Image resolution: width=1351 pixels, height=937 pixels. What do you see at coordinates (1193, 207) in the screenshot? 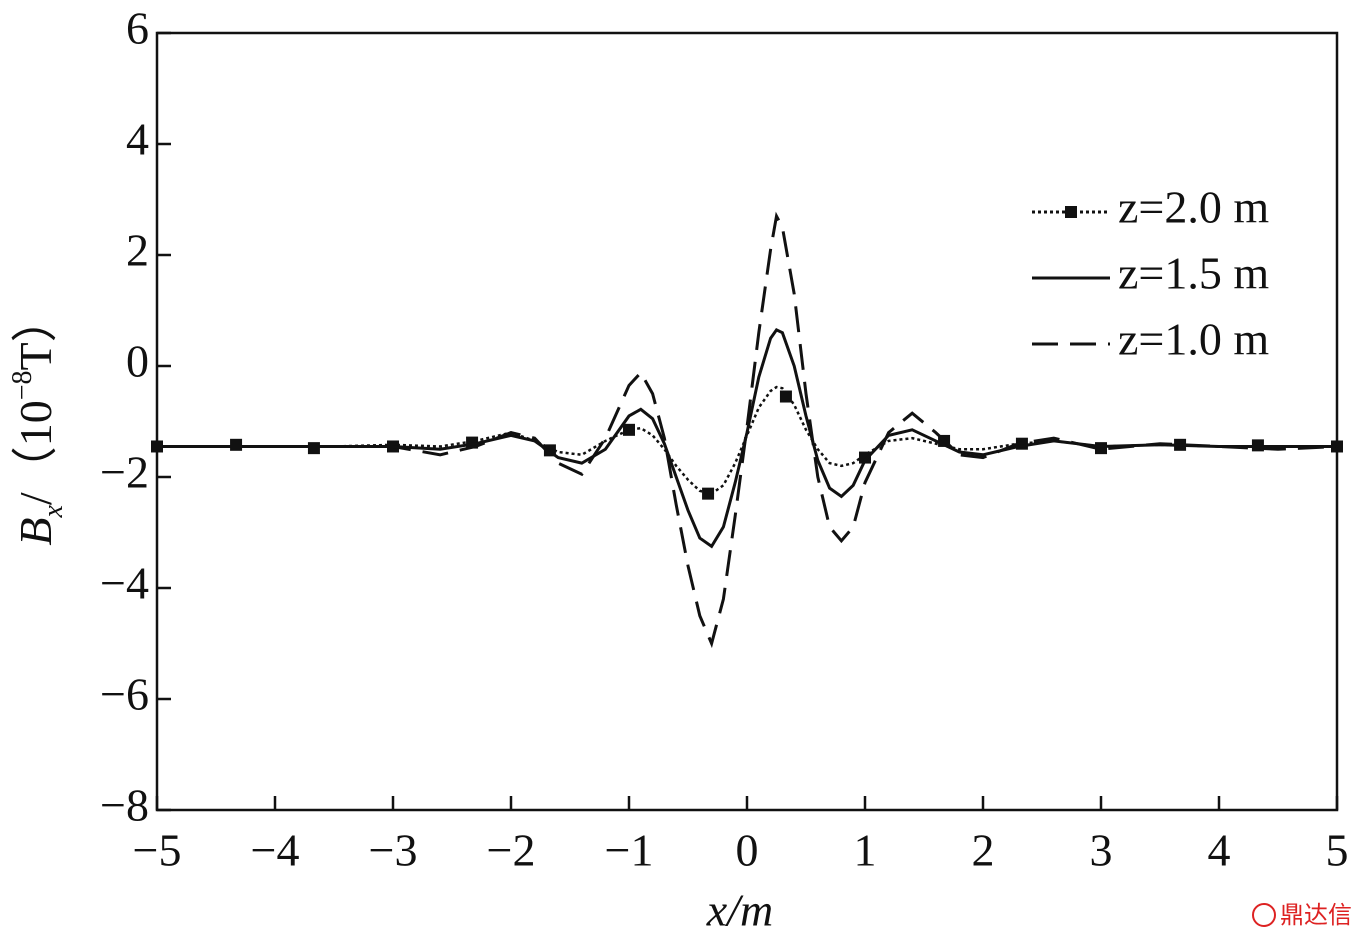
I see `legend-label: z=2.0 m` at bounding box center [1193, 207].